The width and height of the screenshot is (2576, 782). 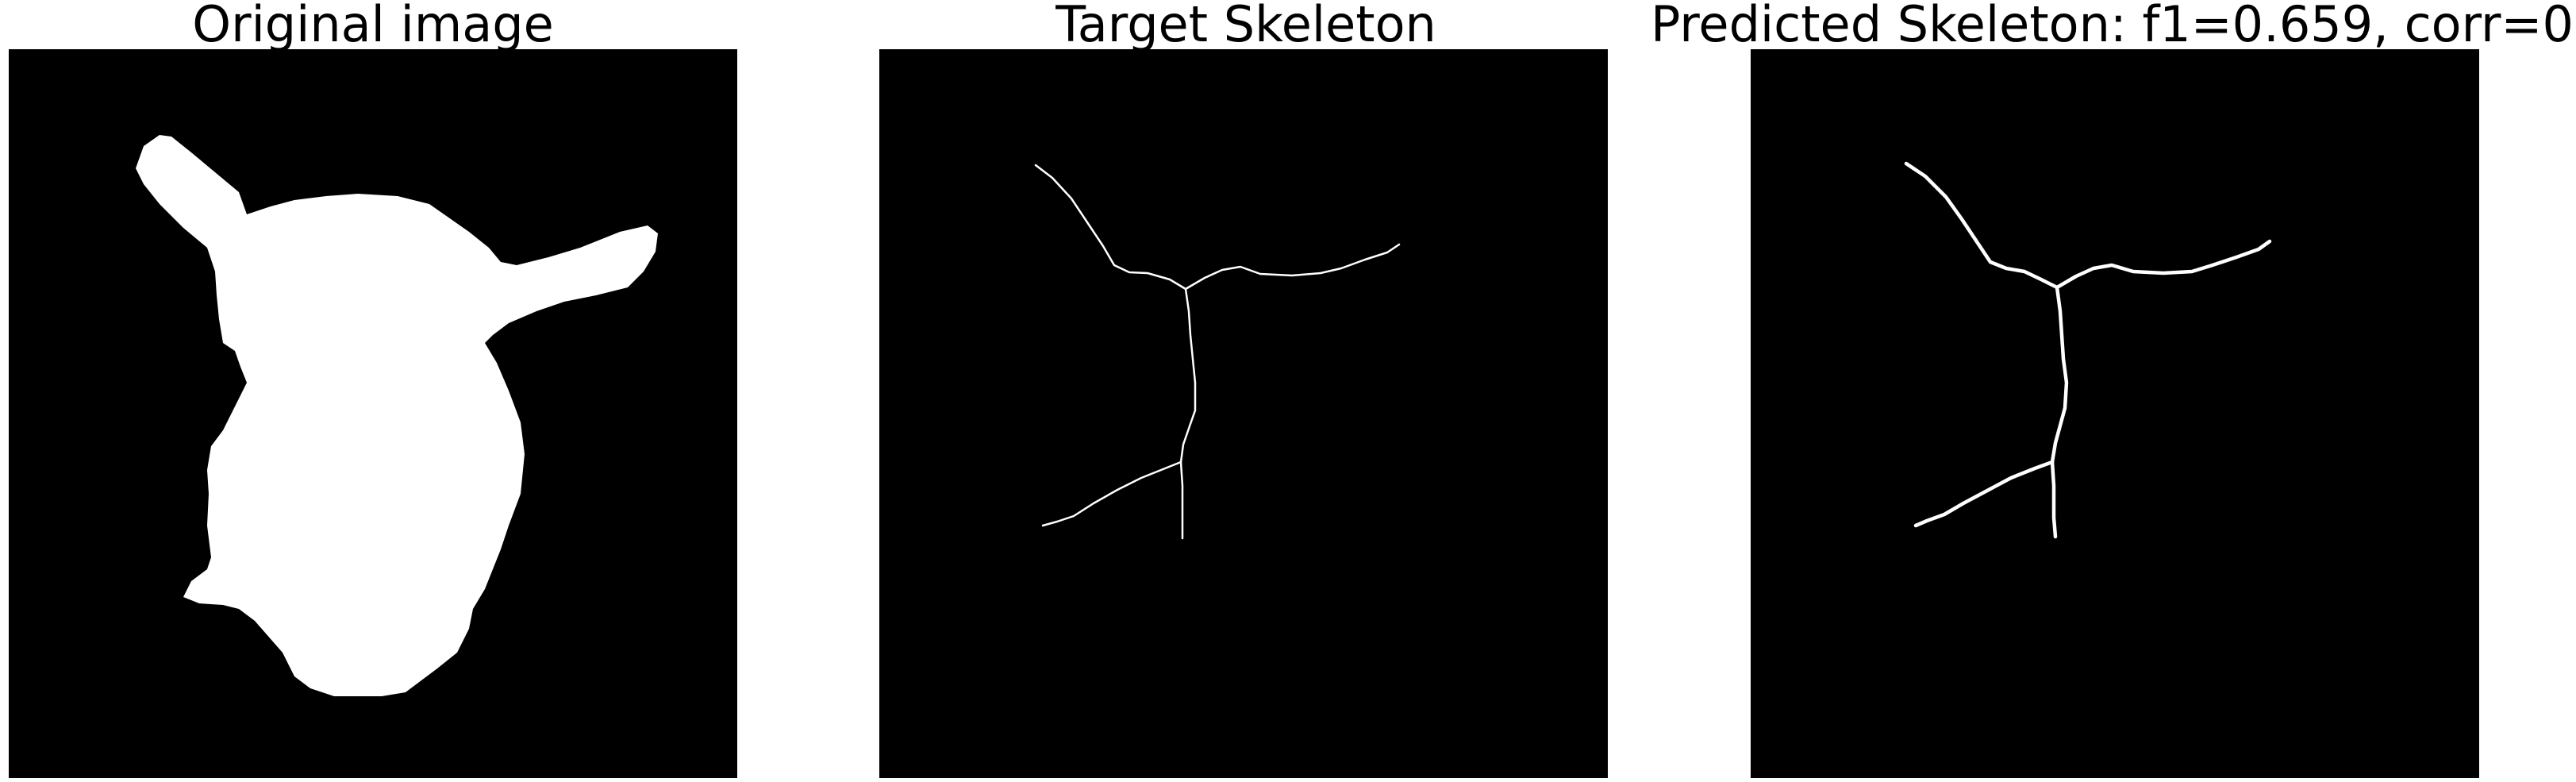 What do you see at coordinates (1181, 500) in the screenshot?
I see `target-branch-lower-stem` at bounding box center [1181, 500].